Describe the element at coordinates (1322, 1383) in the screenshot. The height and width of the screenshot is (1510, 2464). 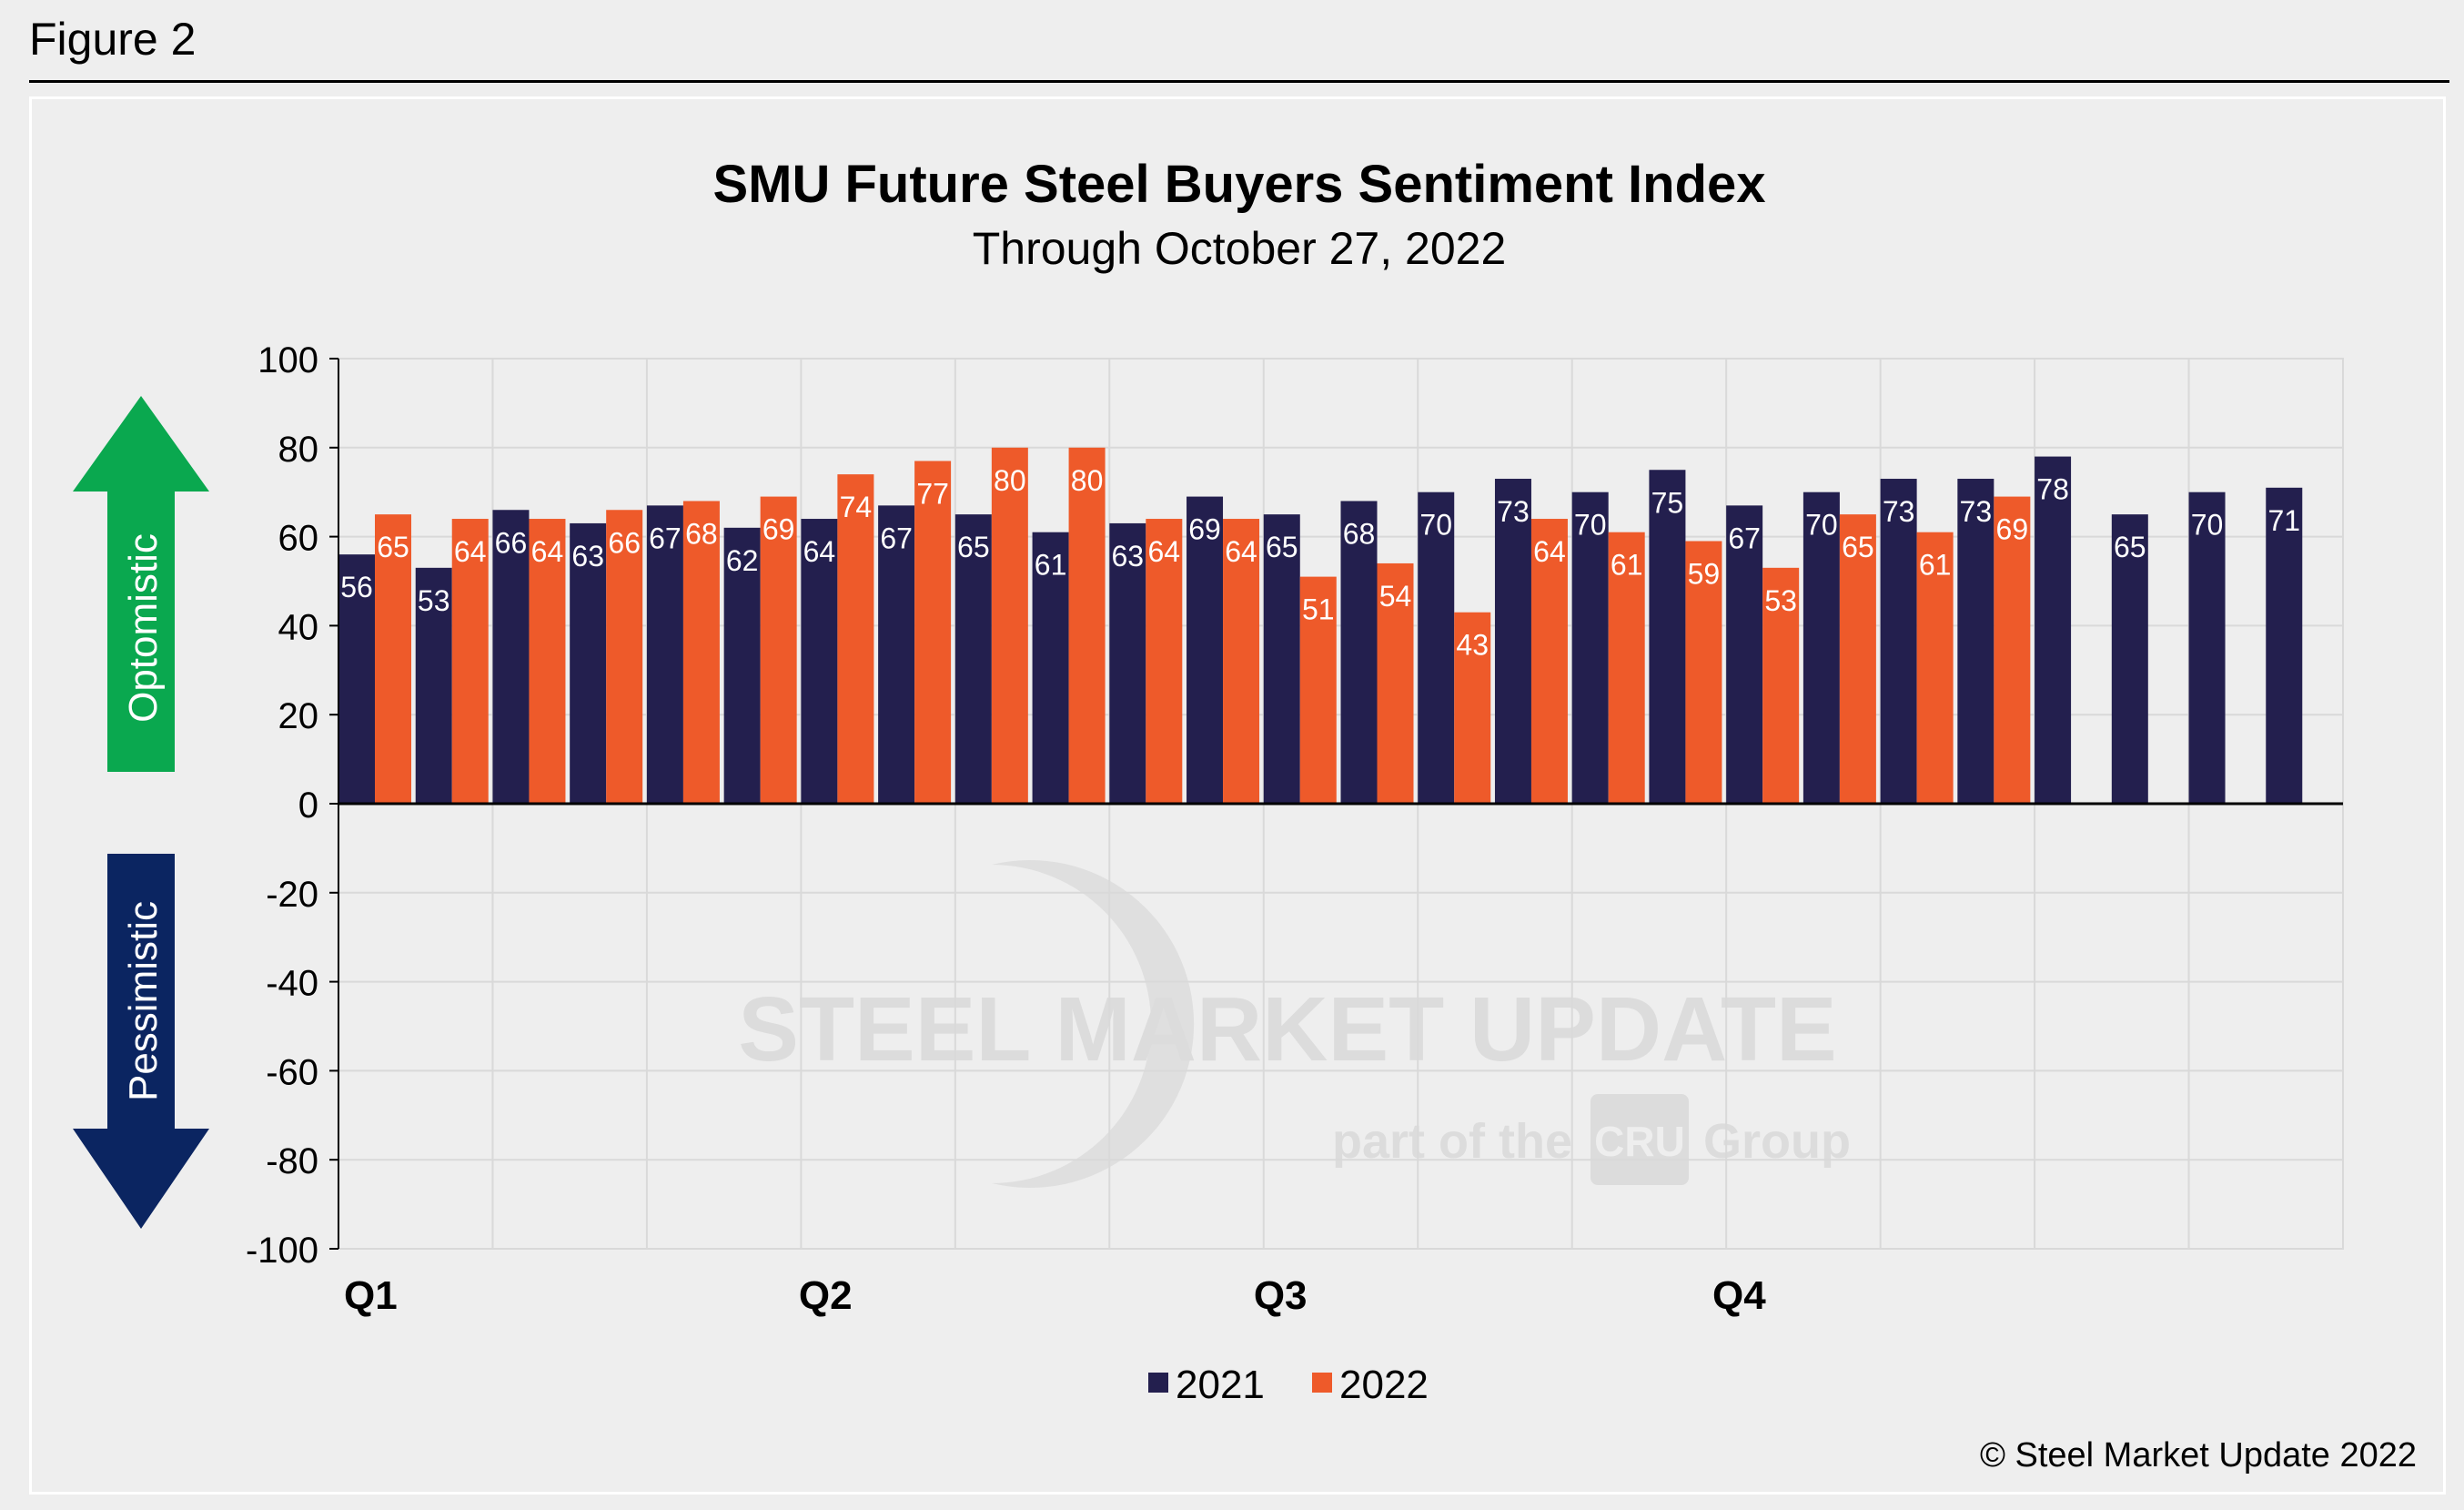
I see `legend-swatch-2022` at that location.